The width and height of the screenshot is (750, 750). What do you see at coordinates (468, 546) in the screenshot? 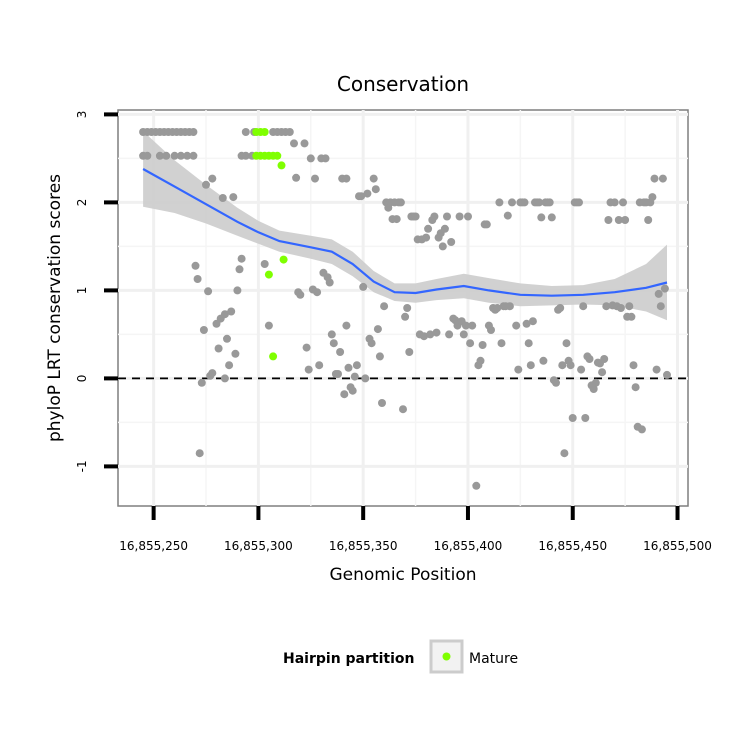
I see `x-tick-label: 16,855,400` at bounding box center [468, 546].